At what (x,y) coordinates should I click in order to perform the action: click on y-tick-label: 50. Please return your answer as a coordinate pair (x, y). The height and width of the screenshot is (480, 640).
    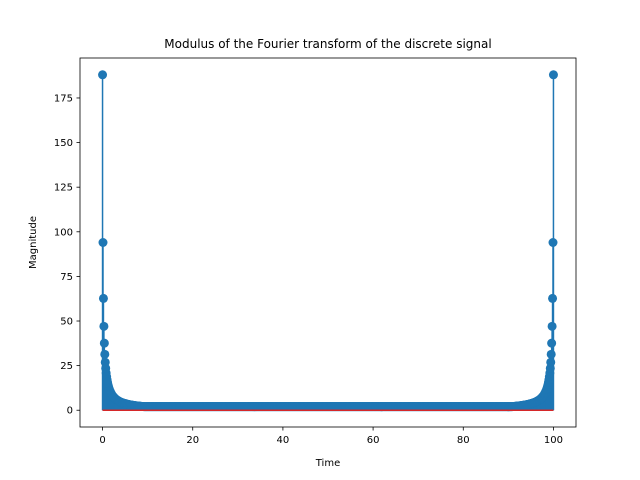
    Looking at the image, I should click on (66, 322).